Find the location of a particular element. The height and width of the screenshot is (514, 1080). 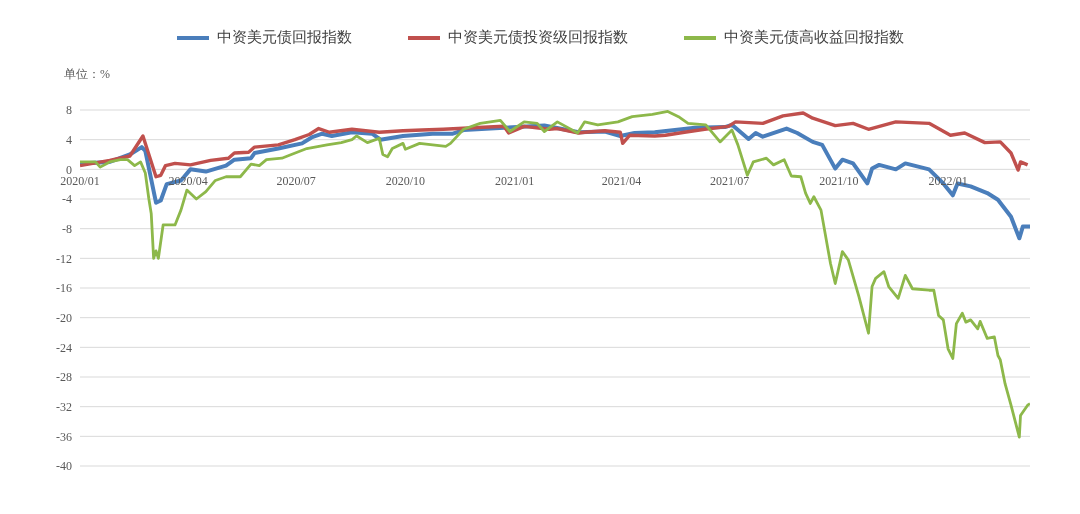

y-tick-label: -28 is located at coordinates (64, 377).